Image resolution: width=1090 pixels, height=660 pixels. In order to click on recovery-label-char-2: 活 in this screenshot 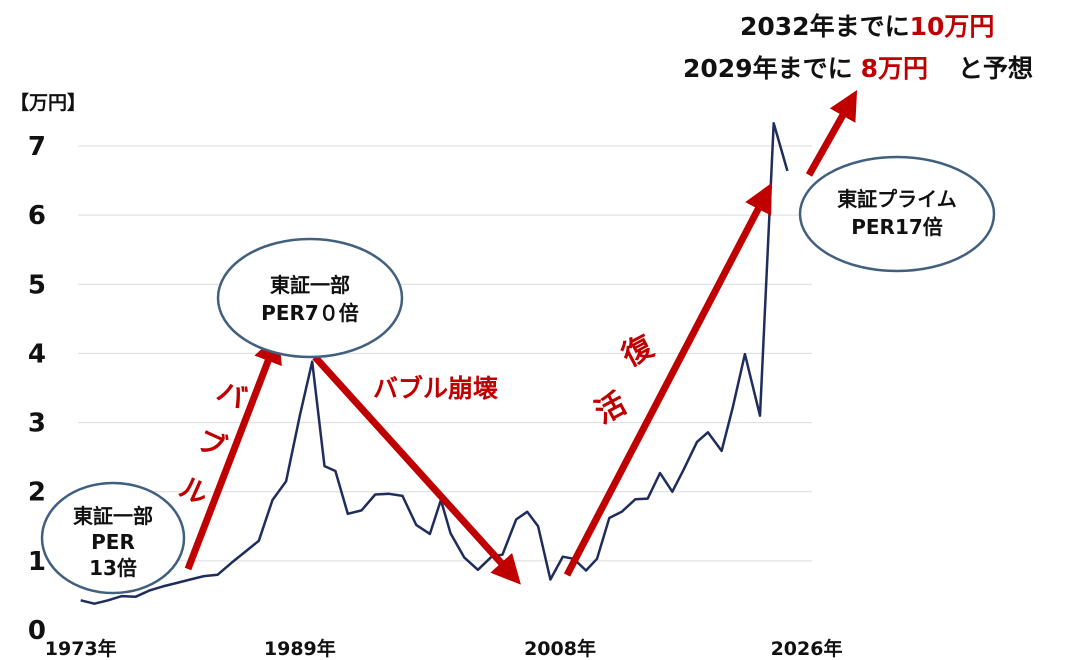, I will do `click(610, 408)`.